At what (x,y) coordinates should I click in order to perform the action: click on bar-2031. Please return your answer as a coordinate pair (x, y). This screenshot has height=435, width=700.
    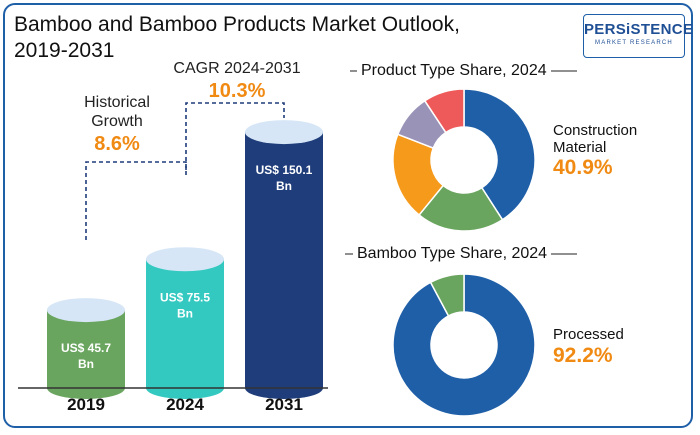
    Looking at the image, I should click on (284, 260).